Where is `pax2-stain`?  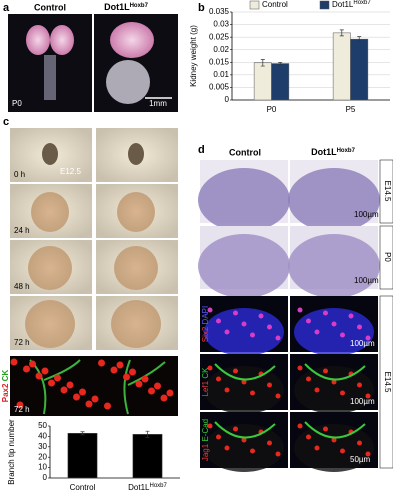
pax2-stain is located at coordinates (92, 384).